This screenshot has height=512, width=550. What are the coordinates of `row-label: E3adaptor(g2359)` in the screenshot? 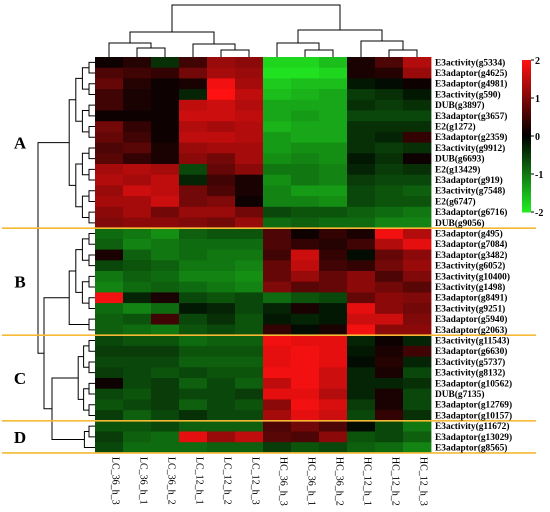 It's located at (471, 137).